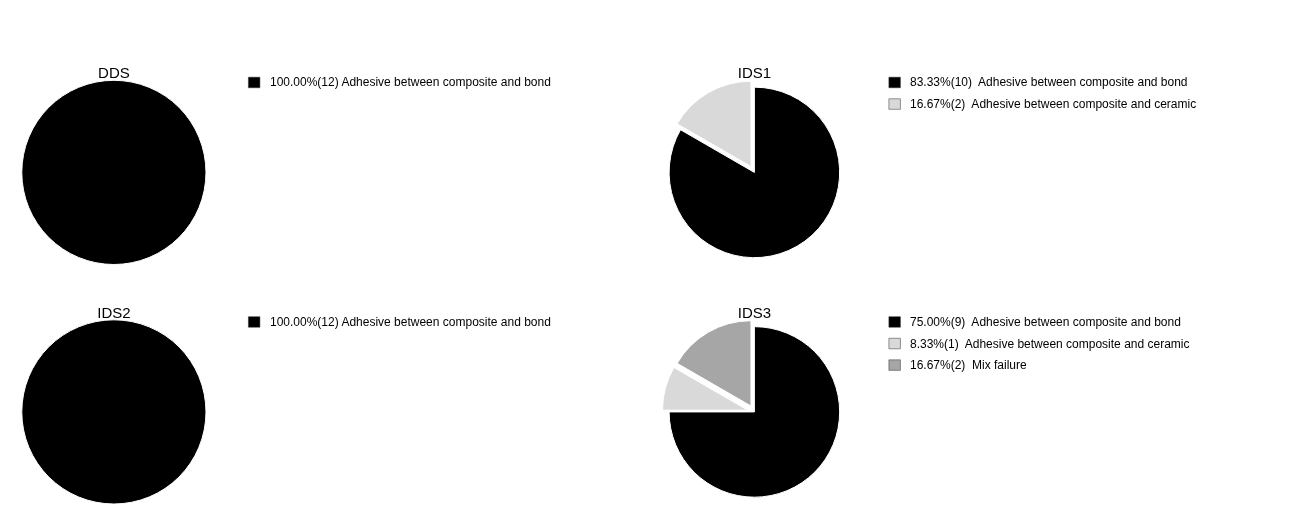  Describe the element at coordinates (969, 365) in the screenshot. I see `legend-label: 16.67%(2) Mix failure` at that location.